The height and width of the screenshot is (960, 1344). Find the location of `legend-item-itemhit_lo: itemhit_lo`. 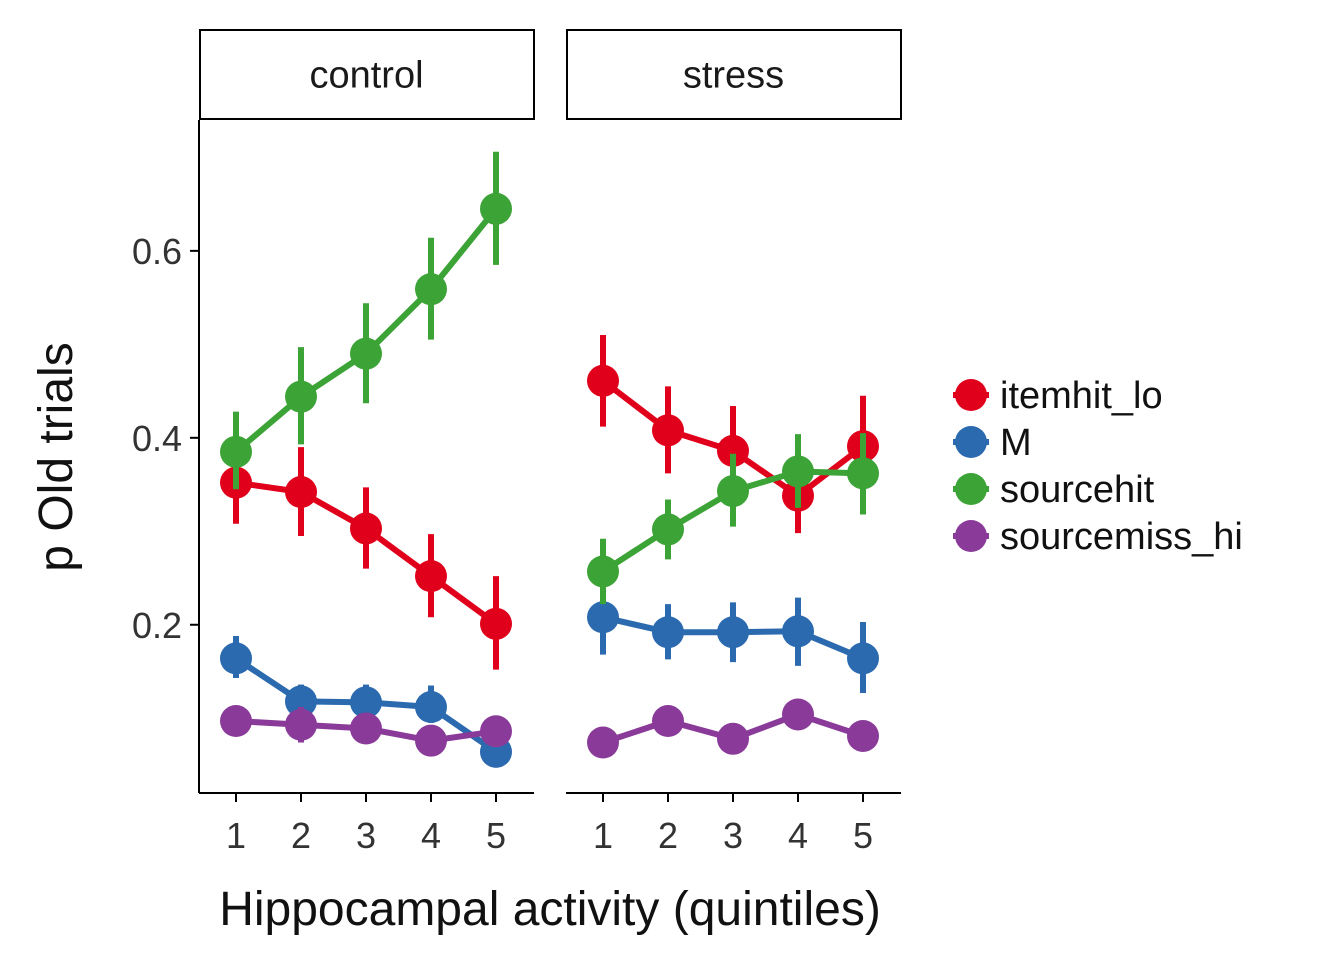

legend-item-itemhit_lo: itemhit_lo is located at coordinates (1058, 396).